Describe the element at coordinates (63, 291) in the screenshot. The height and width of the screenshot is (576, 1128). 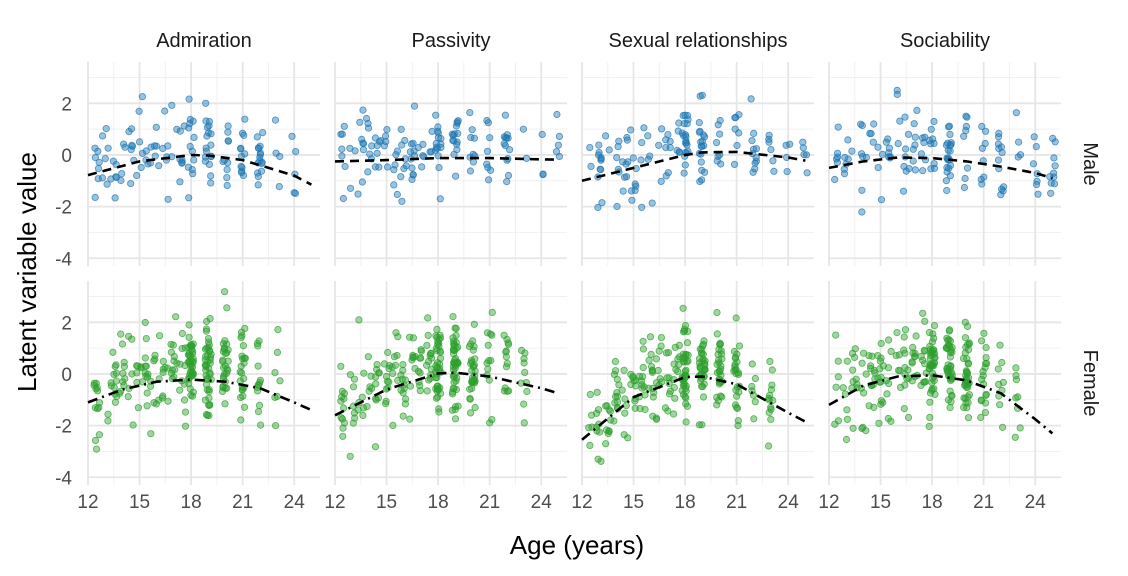
I see `y-tick-labels: -4 -2 0 2 -4 -2 0 2` at that location.